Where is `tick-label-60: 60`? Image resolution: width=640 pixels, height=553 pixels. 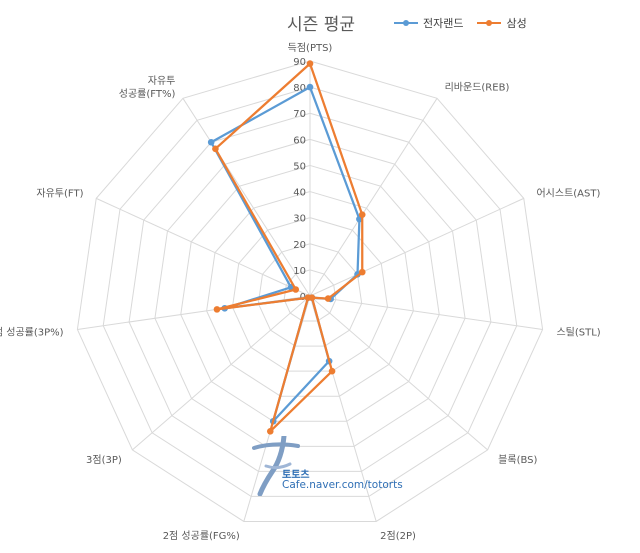
tick-label-60: 60 is located at coordinates (299, 140).